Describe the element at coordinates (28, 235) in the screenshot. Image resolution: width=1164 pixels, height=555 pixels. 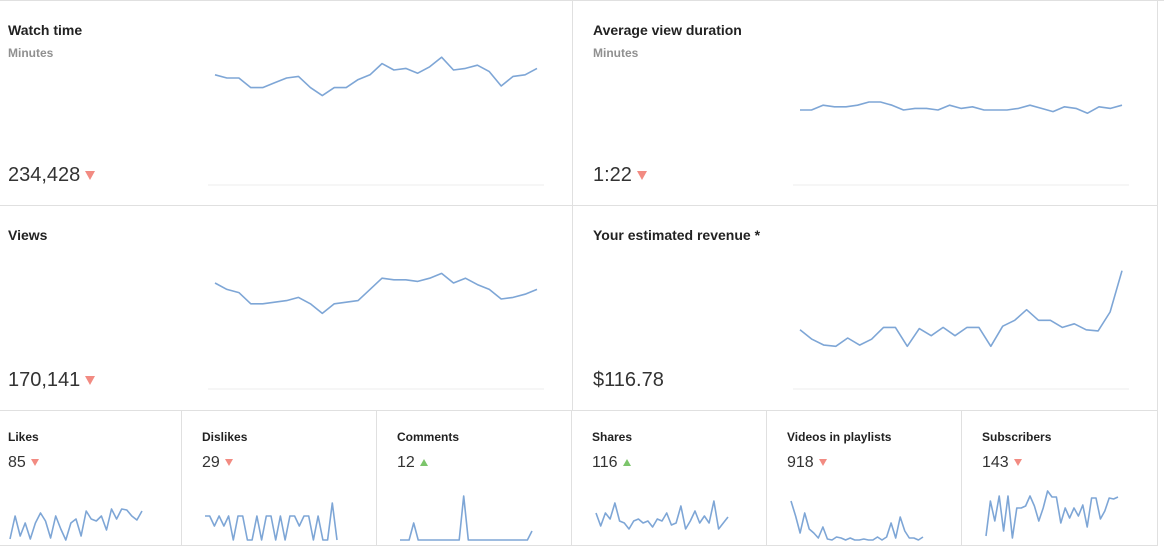
I see `card-title: Views` at that location.